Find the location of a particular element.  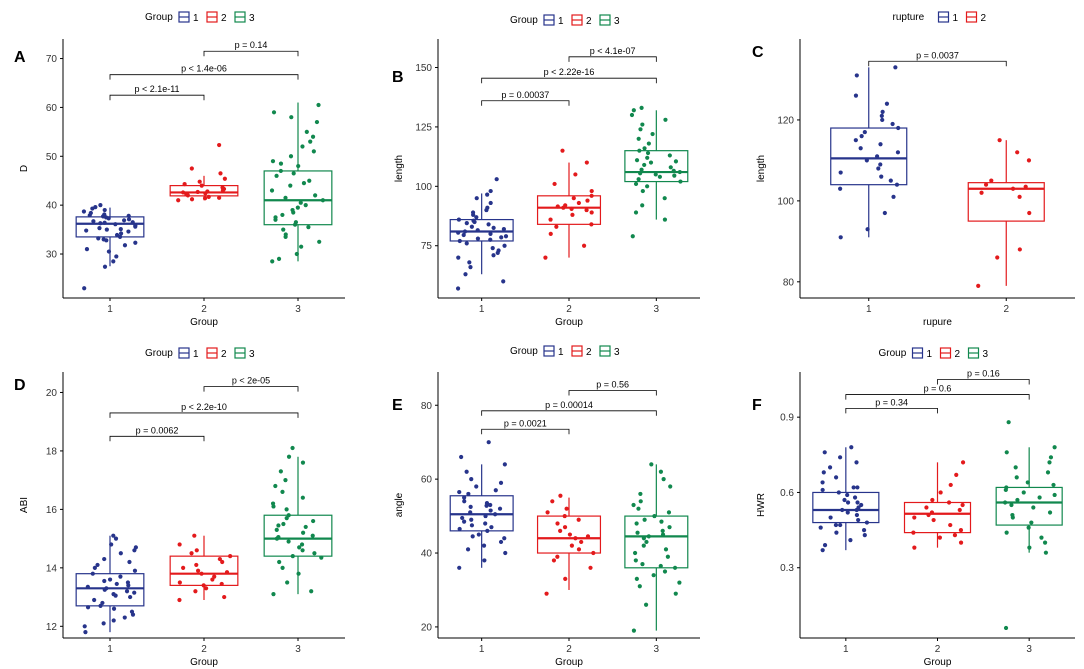

significance-bracket: p = 0.34 is located at coordinates (891, 405).